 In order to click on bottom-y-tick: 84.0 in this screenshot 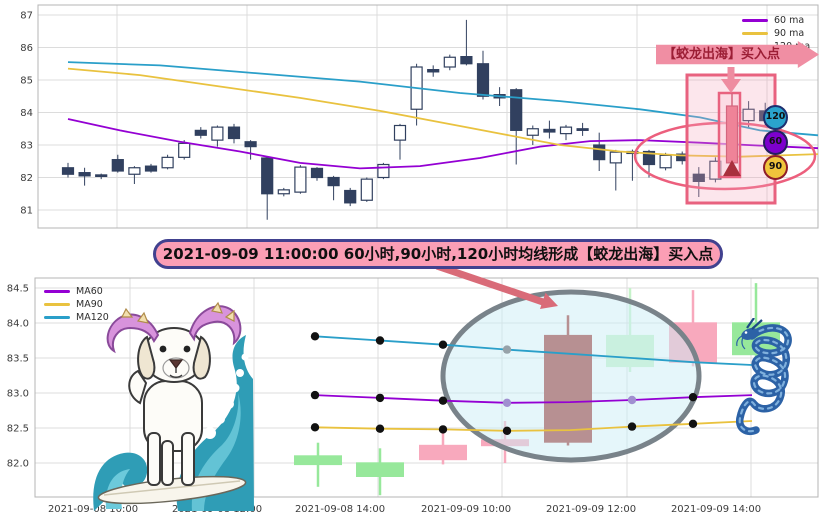, I will do `click(18, 324)`.